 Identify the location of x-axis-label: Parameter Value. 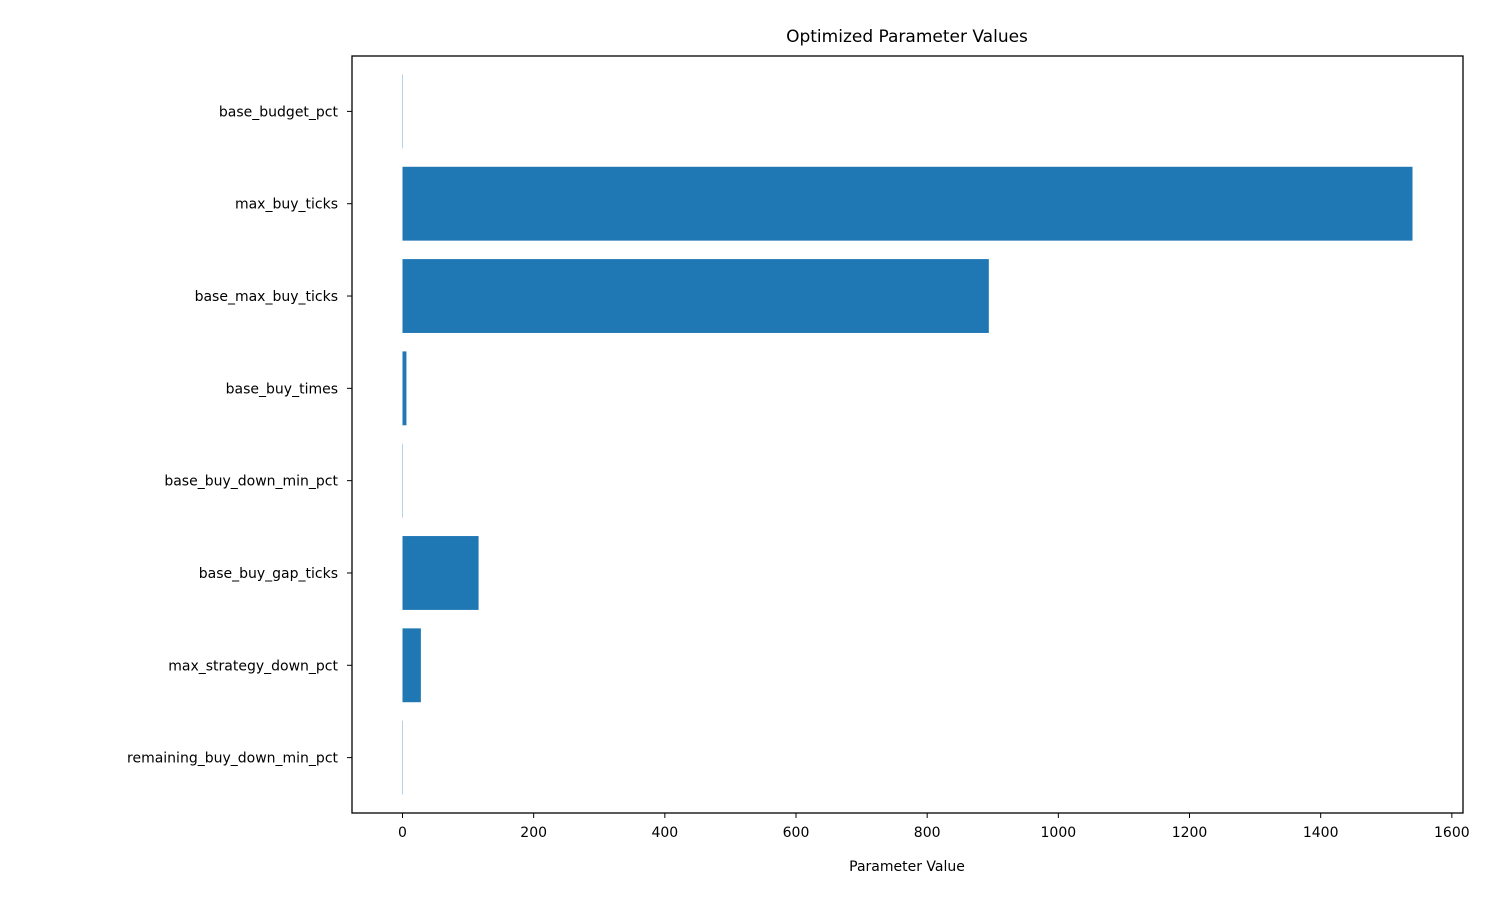
(907, 867).